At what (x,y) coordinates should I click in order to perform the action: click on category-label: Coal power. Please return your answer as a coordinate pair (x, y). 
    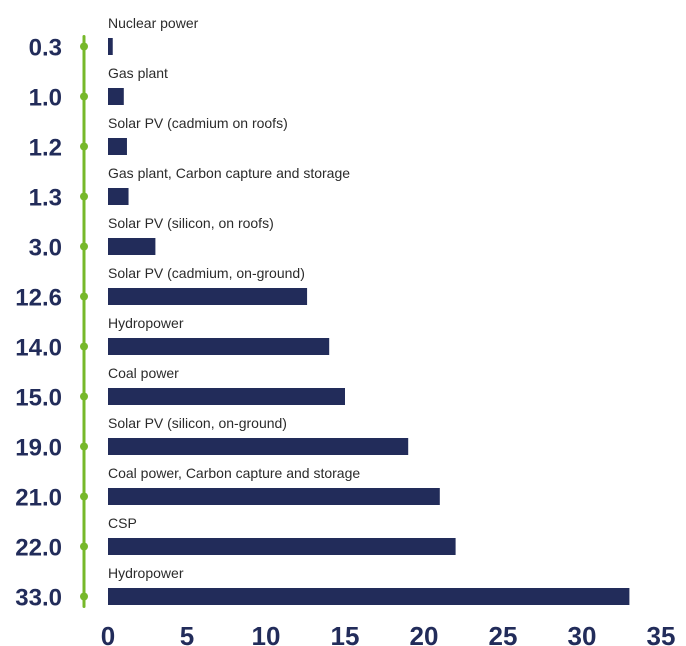
    Looking at the image, I should click on (143, 373).